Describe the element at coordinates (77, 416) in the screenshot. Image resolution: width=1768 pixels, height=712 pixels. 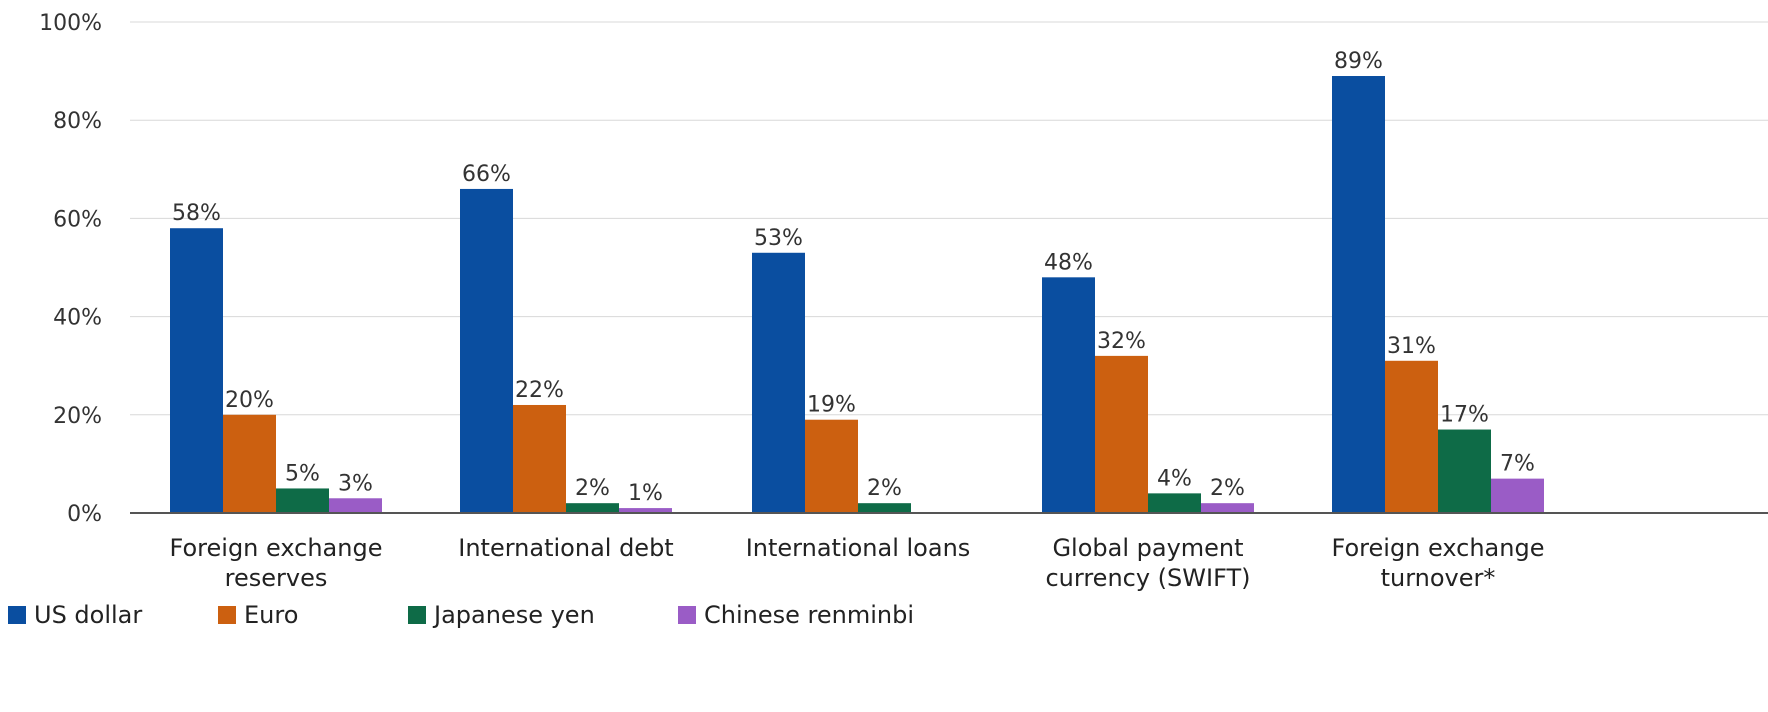
I see `y-tick-label: 20%` at that location.